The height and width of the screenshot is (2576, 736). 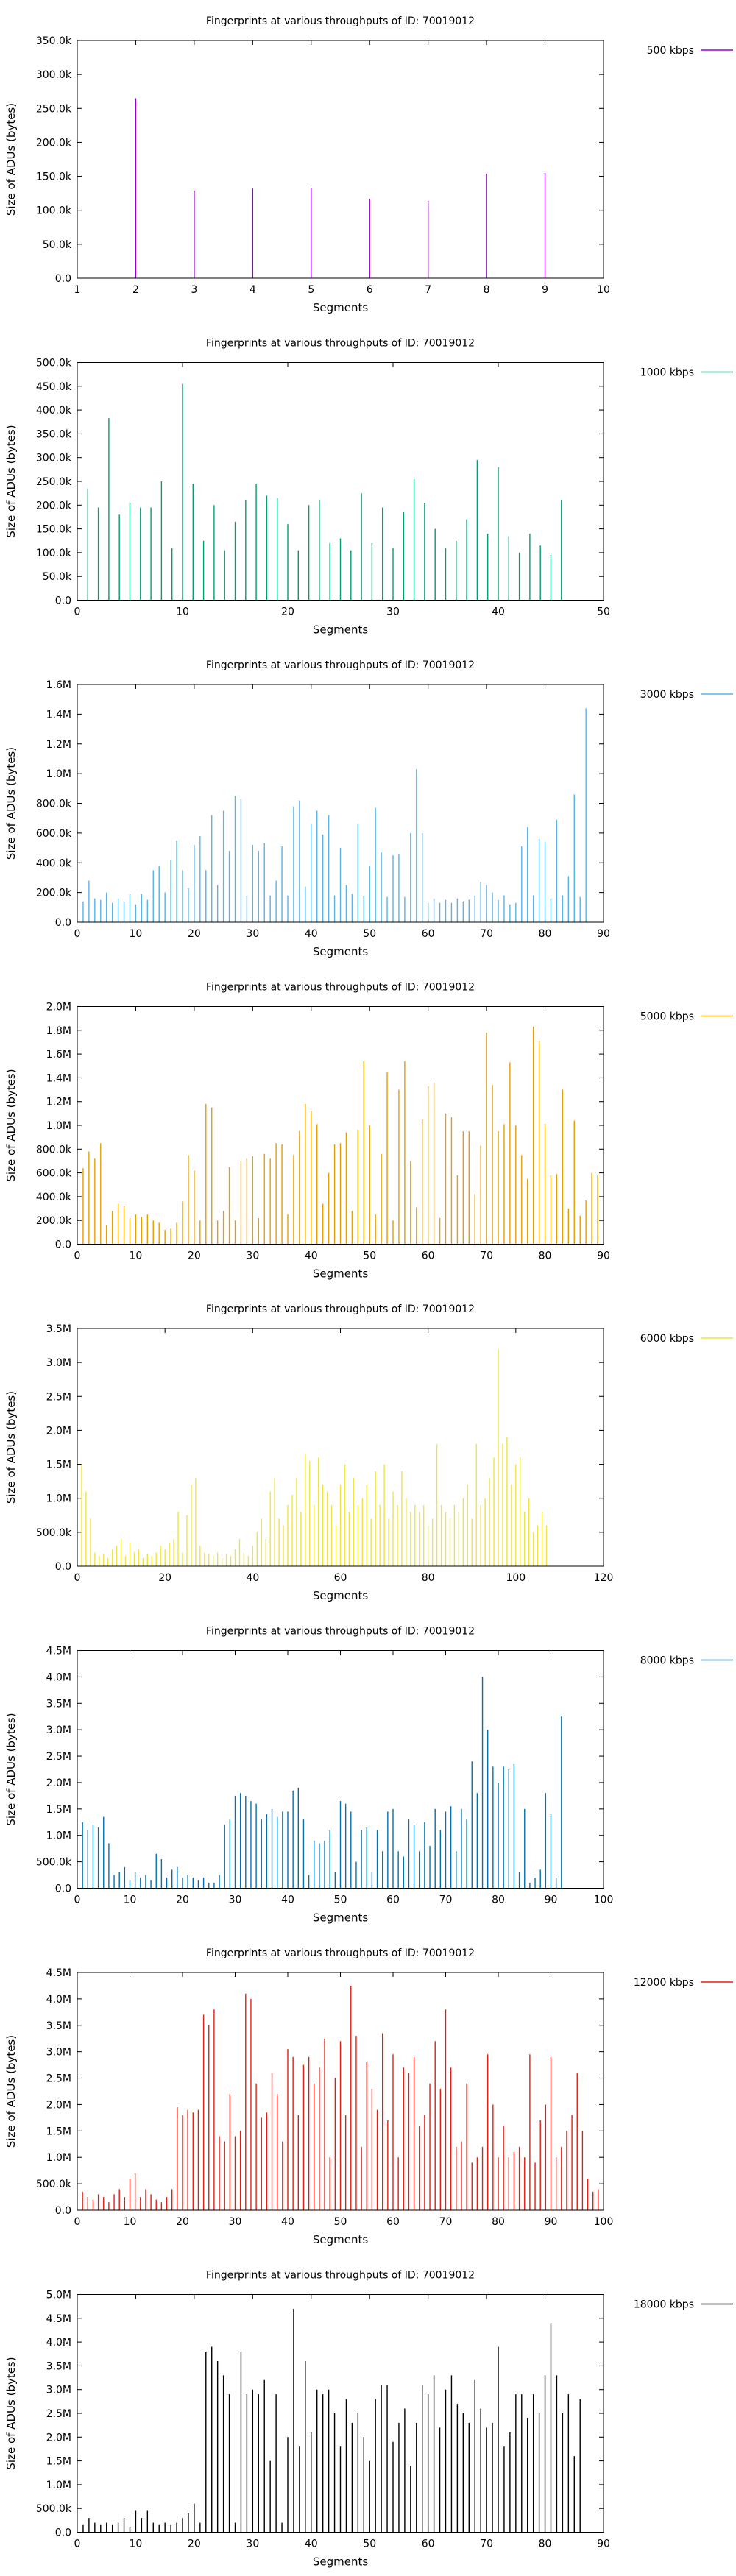 What do you see at coordinates (59, 1363) in the screenshot?
I see `y-tick-label: 3.0M` at bounding box center [59, 1363].